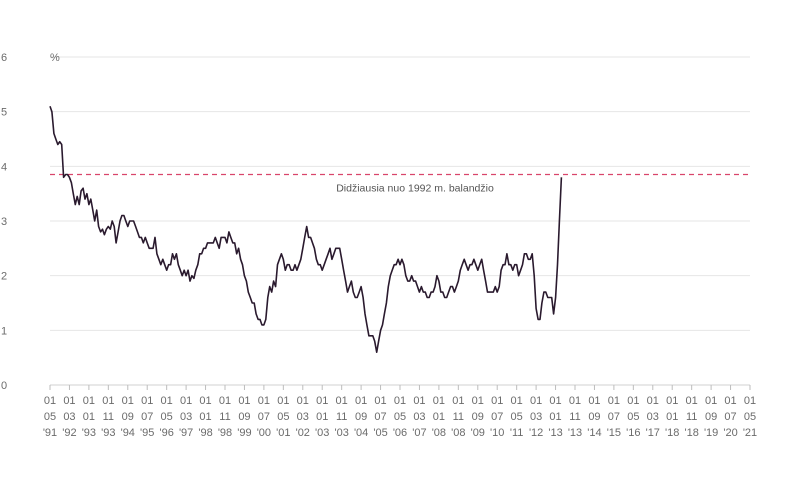 This screenshot has width=800, height=490. What do you see at coordinates (400, 433) in the screenshot?
I see `x-tick-label: '06` at bounding box center [400, 433].